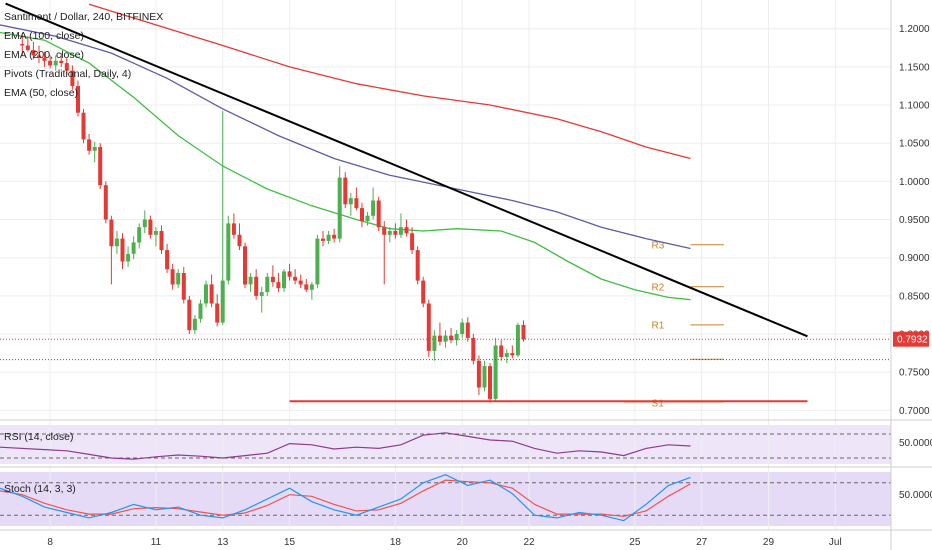 Image resolution: width=932 pixels, height=550 pixels. I want to click on price-tick-label: 0.9500, so click(914, 220).